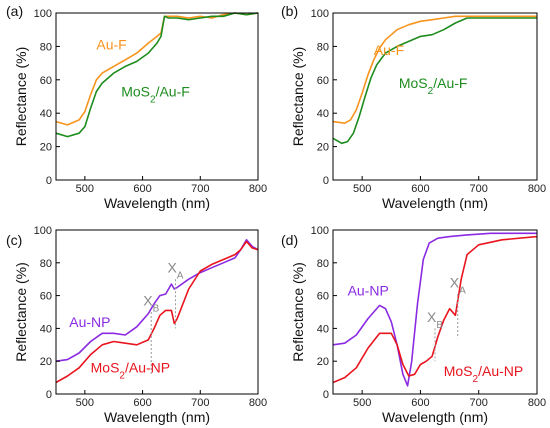 The width and height of the screenshot is (550, 428). I want to click on panel-1-axes-frame, so click(157, 96).